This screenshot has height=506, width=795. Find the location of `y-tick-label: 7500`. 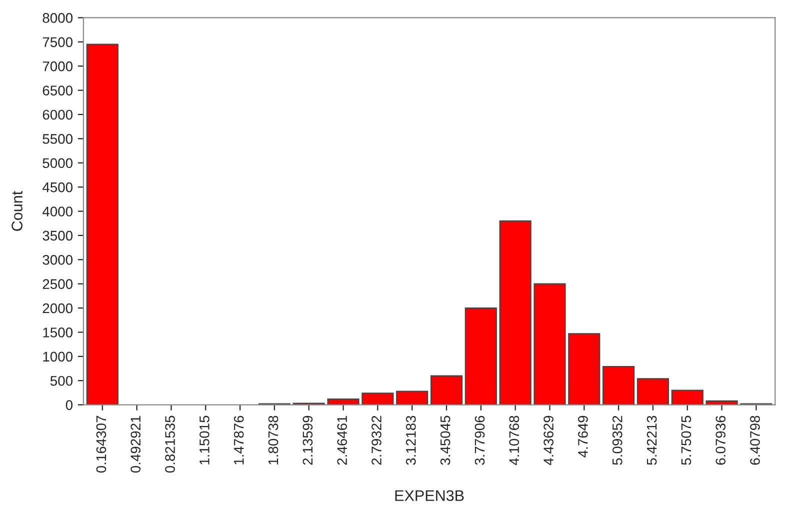

y-tick-label: 7500 is located at coordinates (57, 42).